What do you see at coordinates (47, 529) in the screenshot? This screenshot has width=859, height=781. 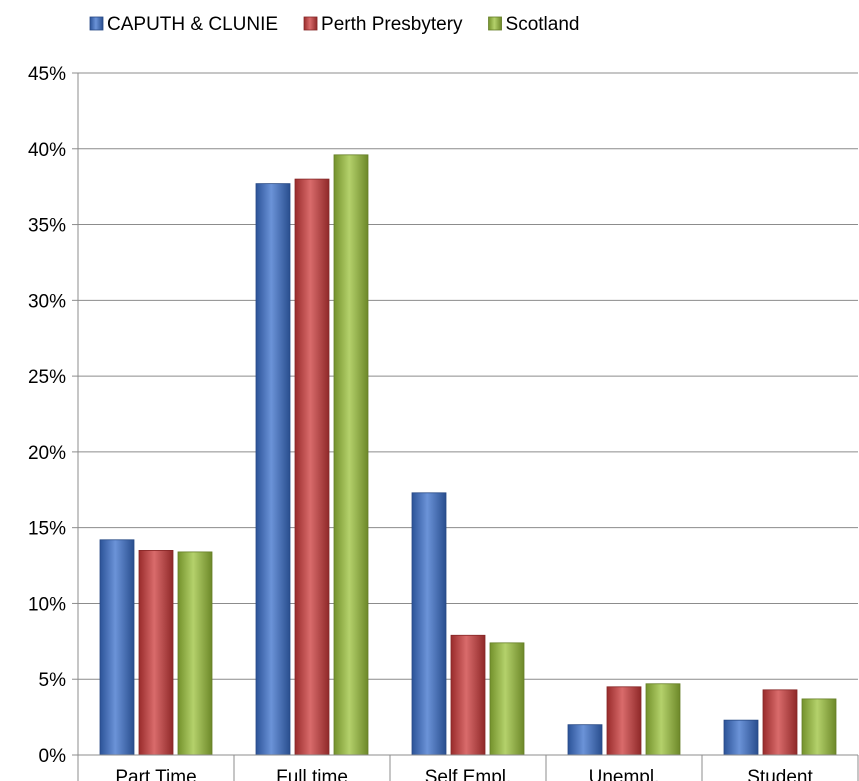 I see `y-tick-label: 15%` at bounding box center [47, 529].